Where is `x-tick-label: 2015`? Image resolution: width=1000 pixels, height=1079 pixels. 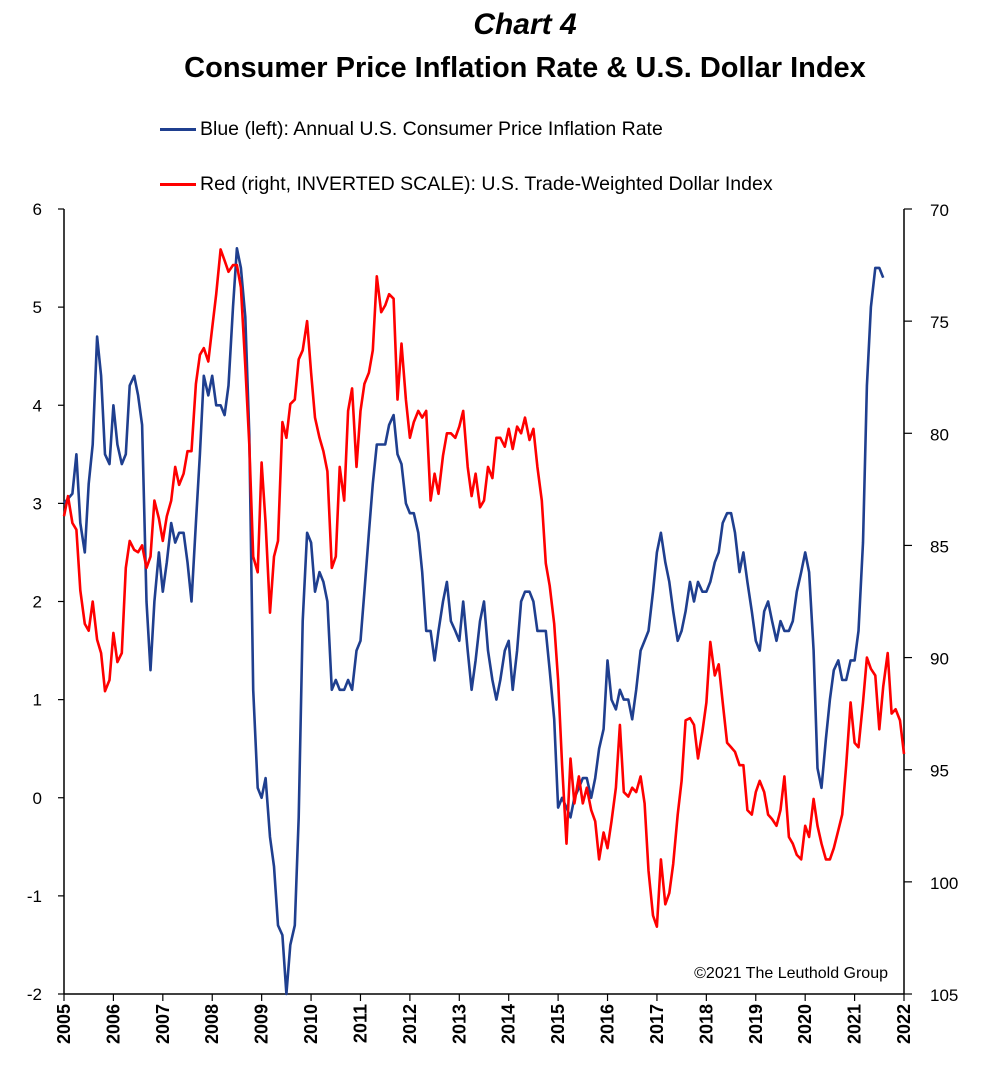
x-tick-label: 2015 is located at coordinates (558, 1024).